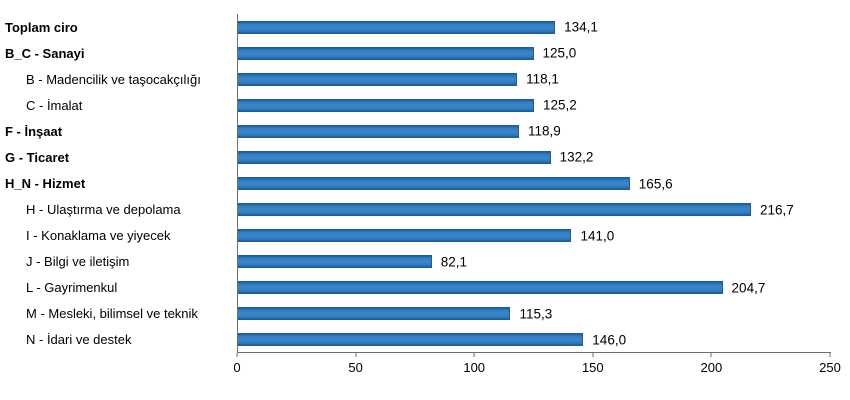  I want to click on bar-track: 118,9, so click(533, 131).